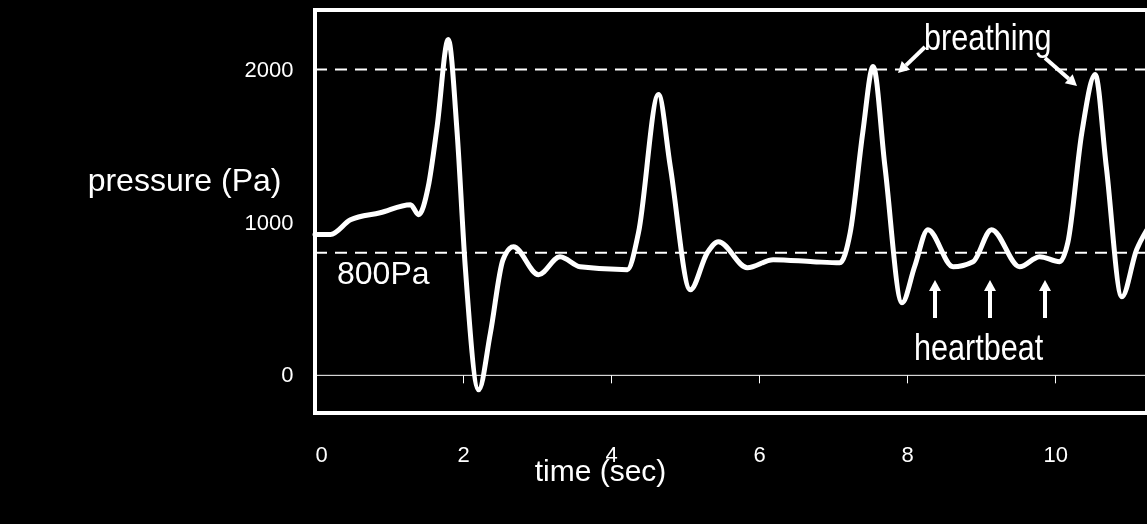 This screenshot has height=524, width=1147. What do you see at coordinates (269, 222) in the screenshot?
I see `y-tick-label: 1000` at bounding box center [269, 222].